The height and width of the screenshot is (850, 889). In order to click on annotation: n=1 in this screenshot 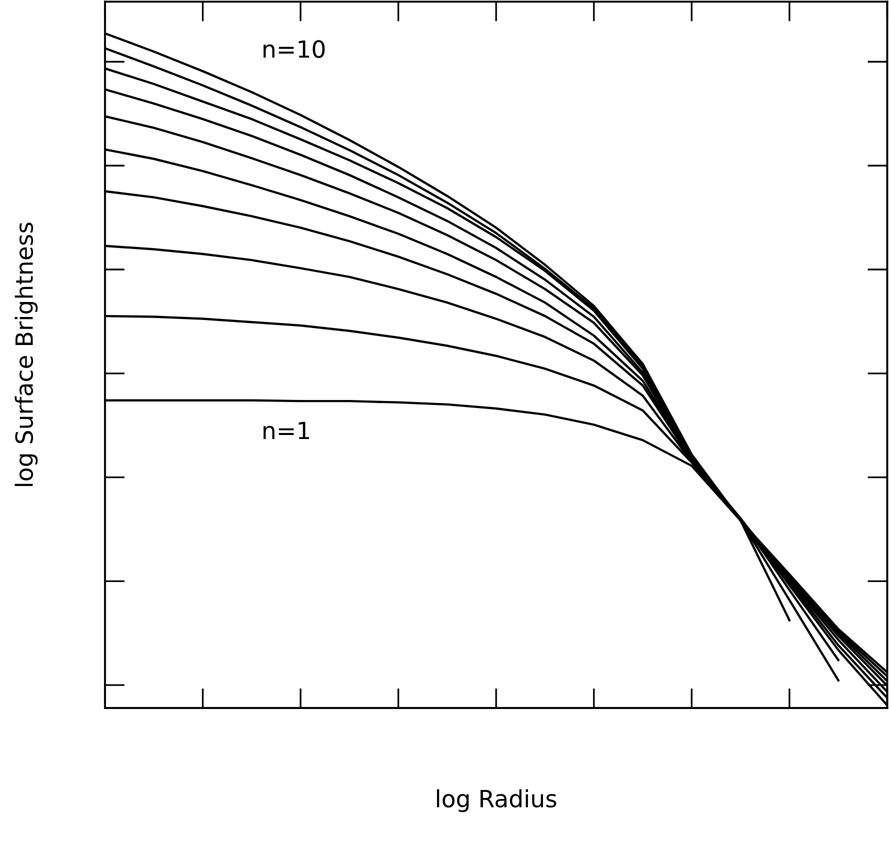, I will do `click(287, 431)`.